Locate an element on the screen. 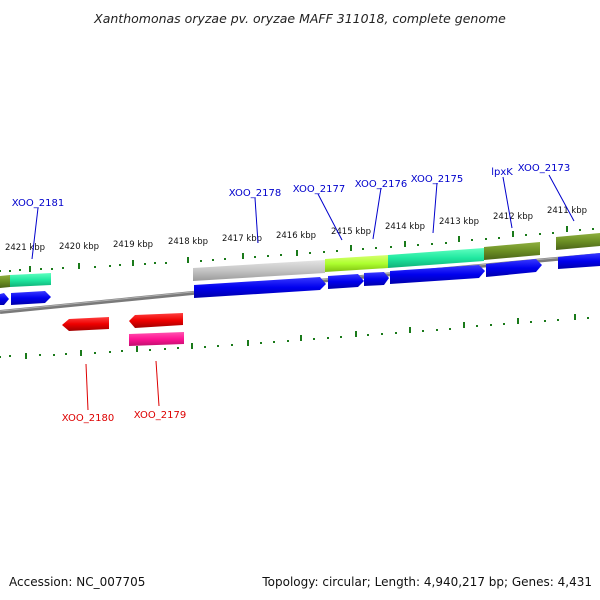  upper-tick-ruler is located at coordinates (297, 249).